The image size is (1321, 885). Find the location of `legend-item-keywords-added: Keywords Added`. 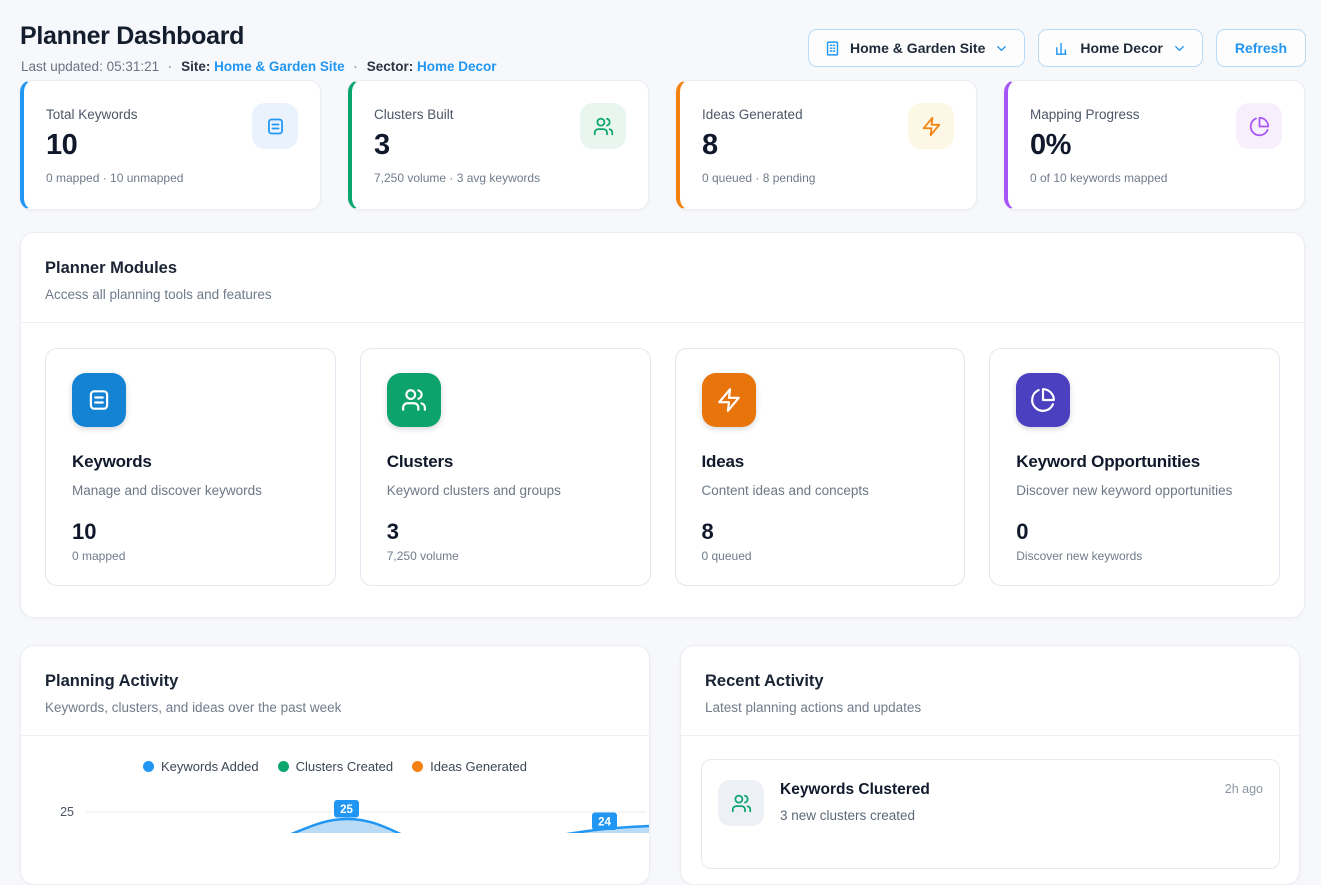

legend-item-keywords-added: Keywords Added is located at coordinates (201, 766).